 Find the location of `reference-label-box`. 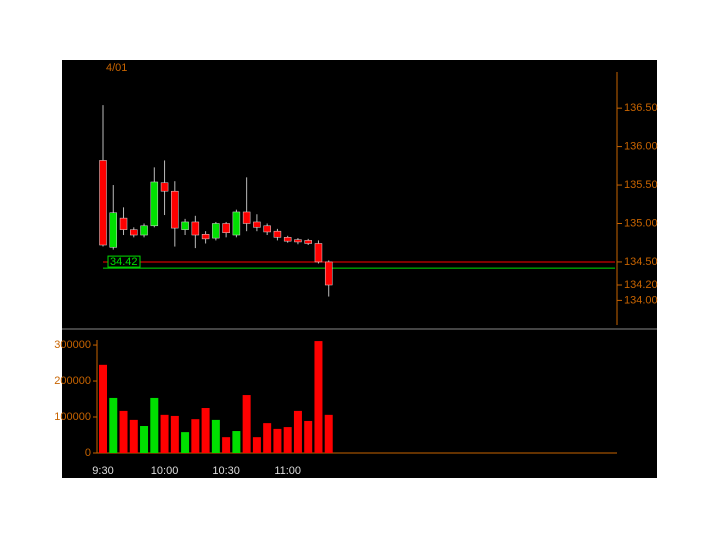

reference-label-box is located at coordinates (124, 261).